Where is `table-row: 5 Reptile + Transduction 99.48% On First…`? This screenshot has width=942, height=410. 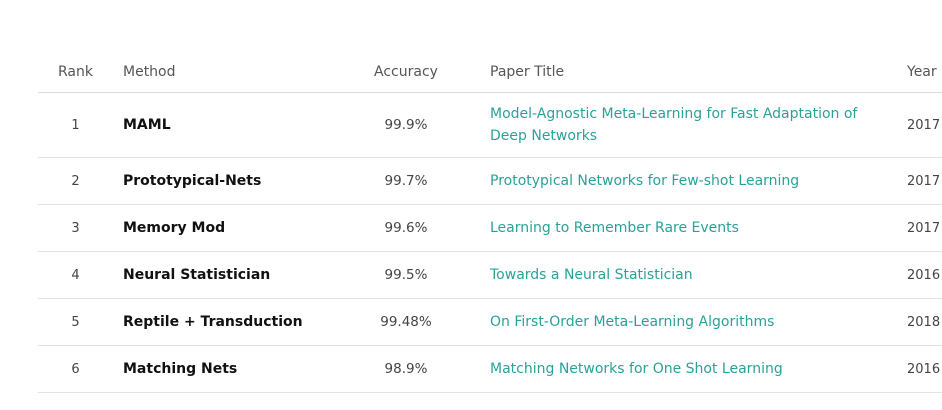
table-row: 5 Reptile + Transduction 99.48% On First… is located at coordinates (490, 322).